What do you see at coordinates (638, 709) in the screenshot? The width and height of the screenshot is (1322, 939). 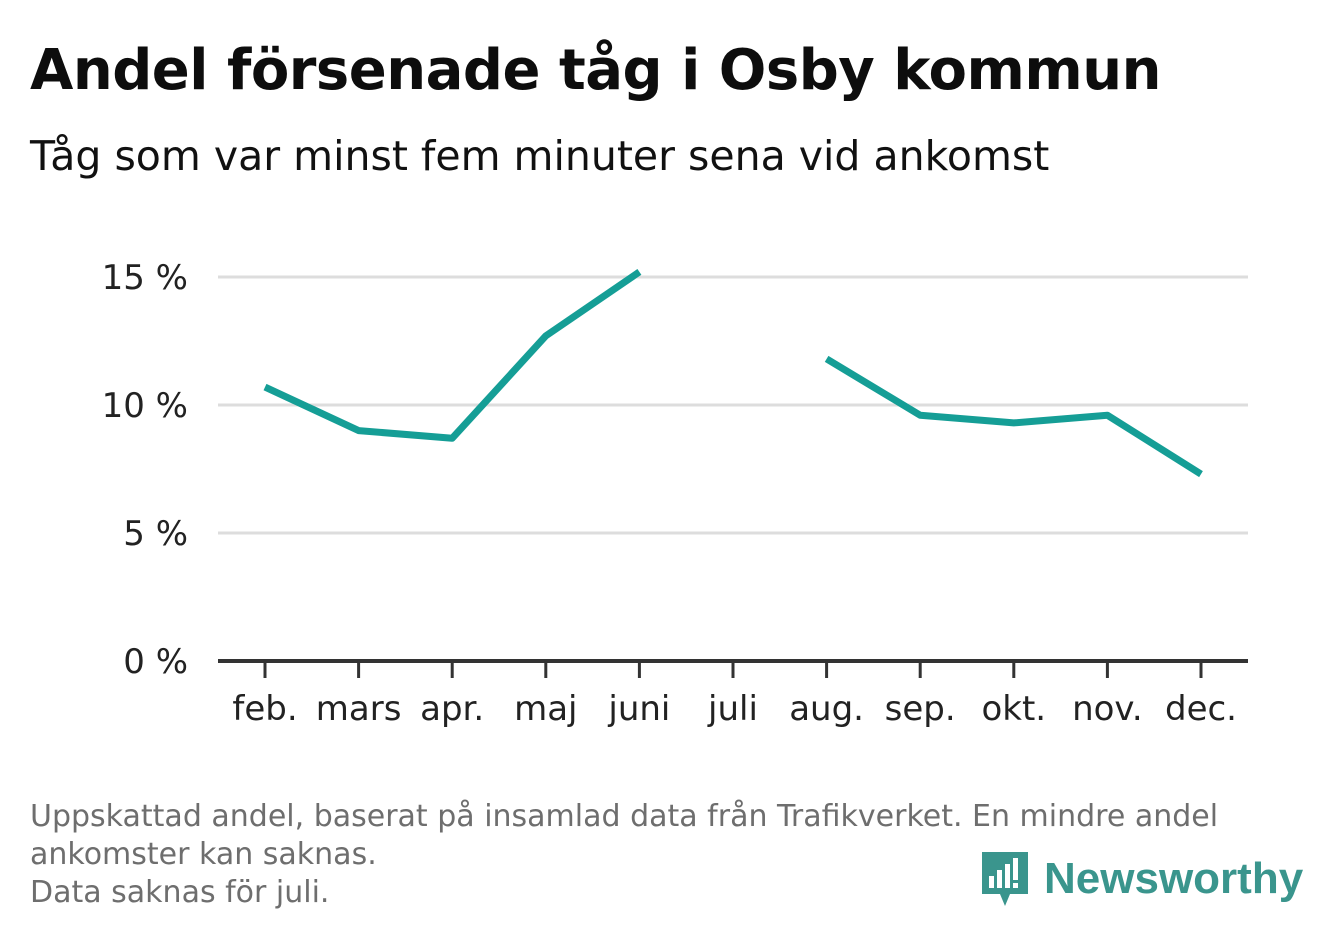 I see `x-tick-label: juni` at bounding box center [638, 709].